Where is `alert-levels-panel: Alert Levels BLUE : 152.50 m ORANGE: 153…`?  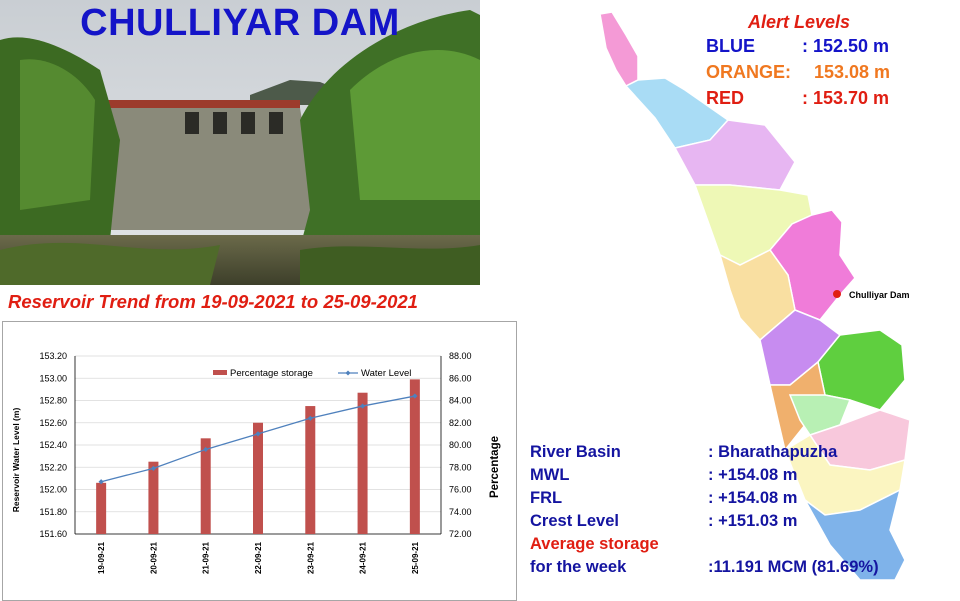 alert-levels-panel: Alert Levels BLUE : 152.50 m ORANGE: 153… is located at coordinates (831, 63).